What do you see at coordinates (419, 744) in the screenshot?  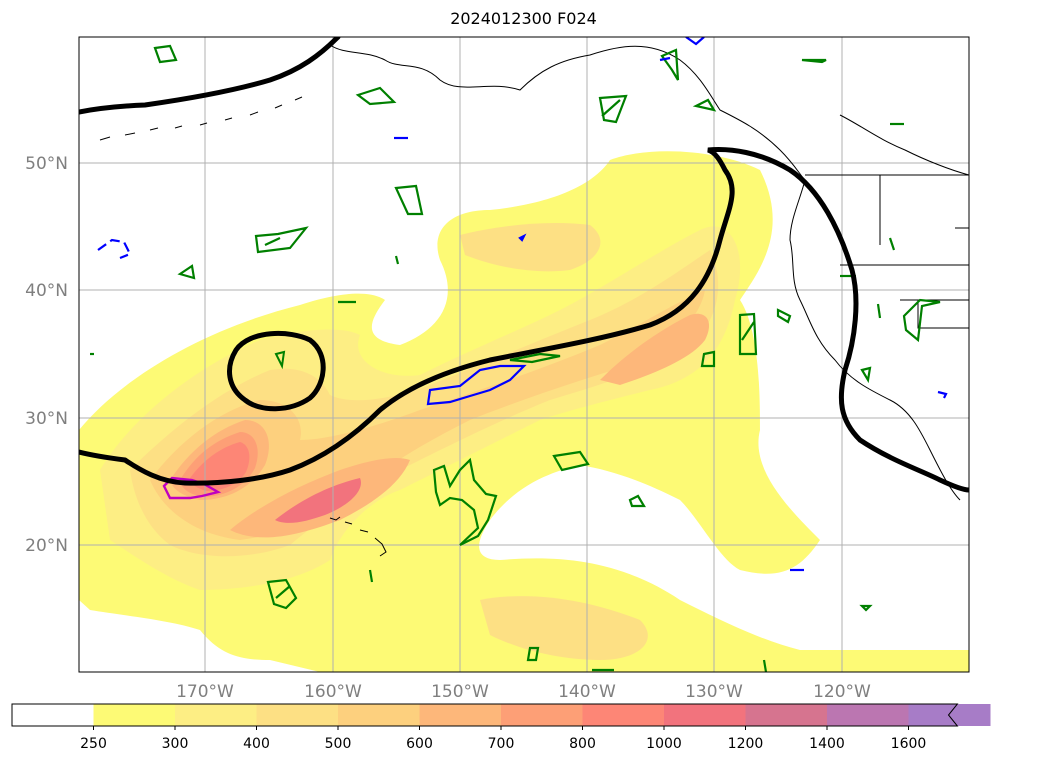 I see `colorbar-tick-label: 600` at bounding box center [419, 744].